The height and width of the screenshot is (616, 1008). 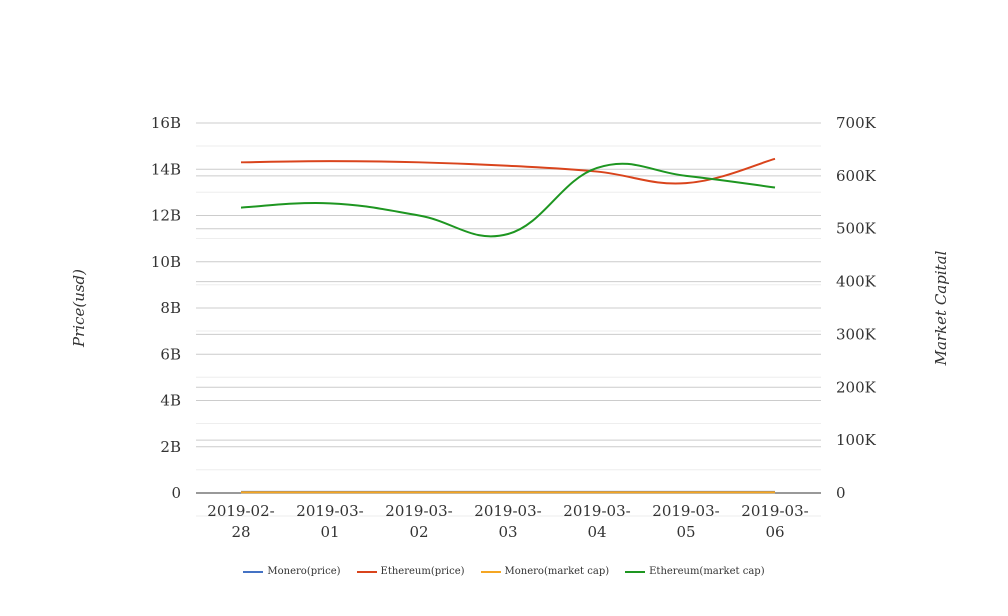 I want to click on legend-item: Monero(price), so click(x=292, y=571).